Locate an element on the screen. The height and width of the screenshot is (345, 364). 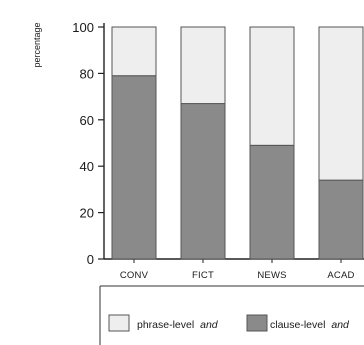
y-tick-label: 60 is located at coordinates (87, 120).